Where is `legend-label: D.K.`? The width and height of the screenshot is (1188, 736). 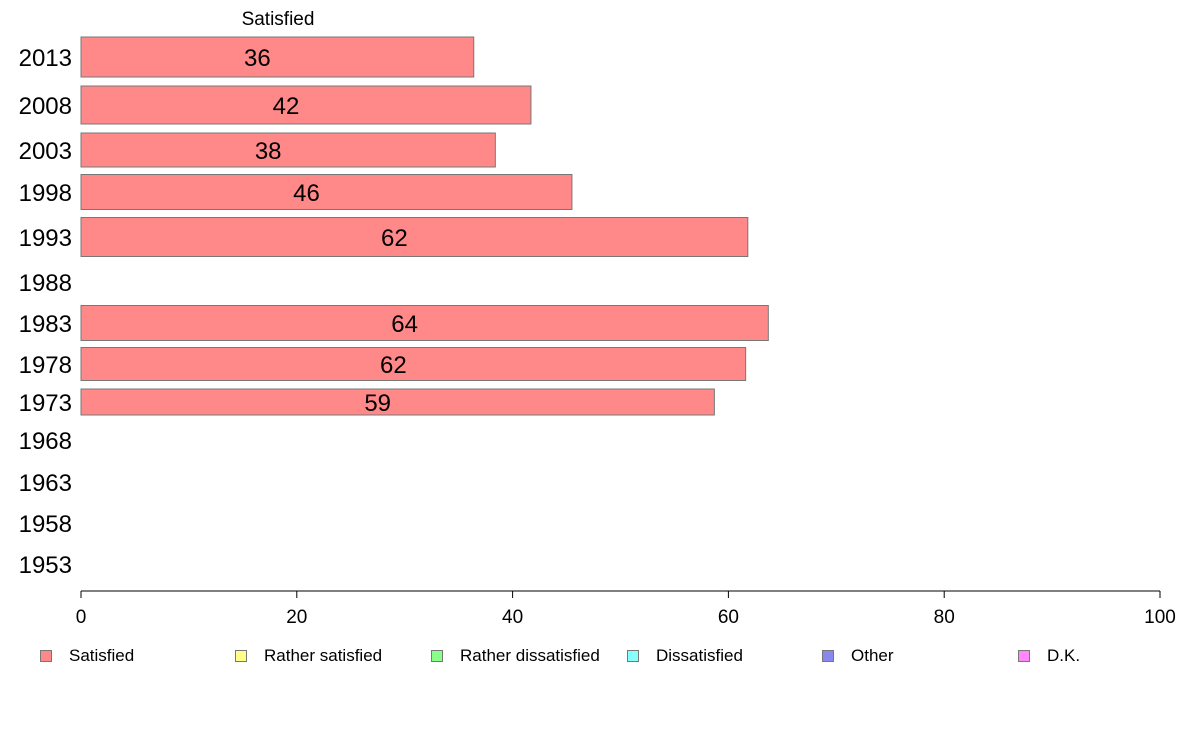
legend-label: D.K. is located at coordinates (1064, 655).